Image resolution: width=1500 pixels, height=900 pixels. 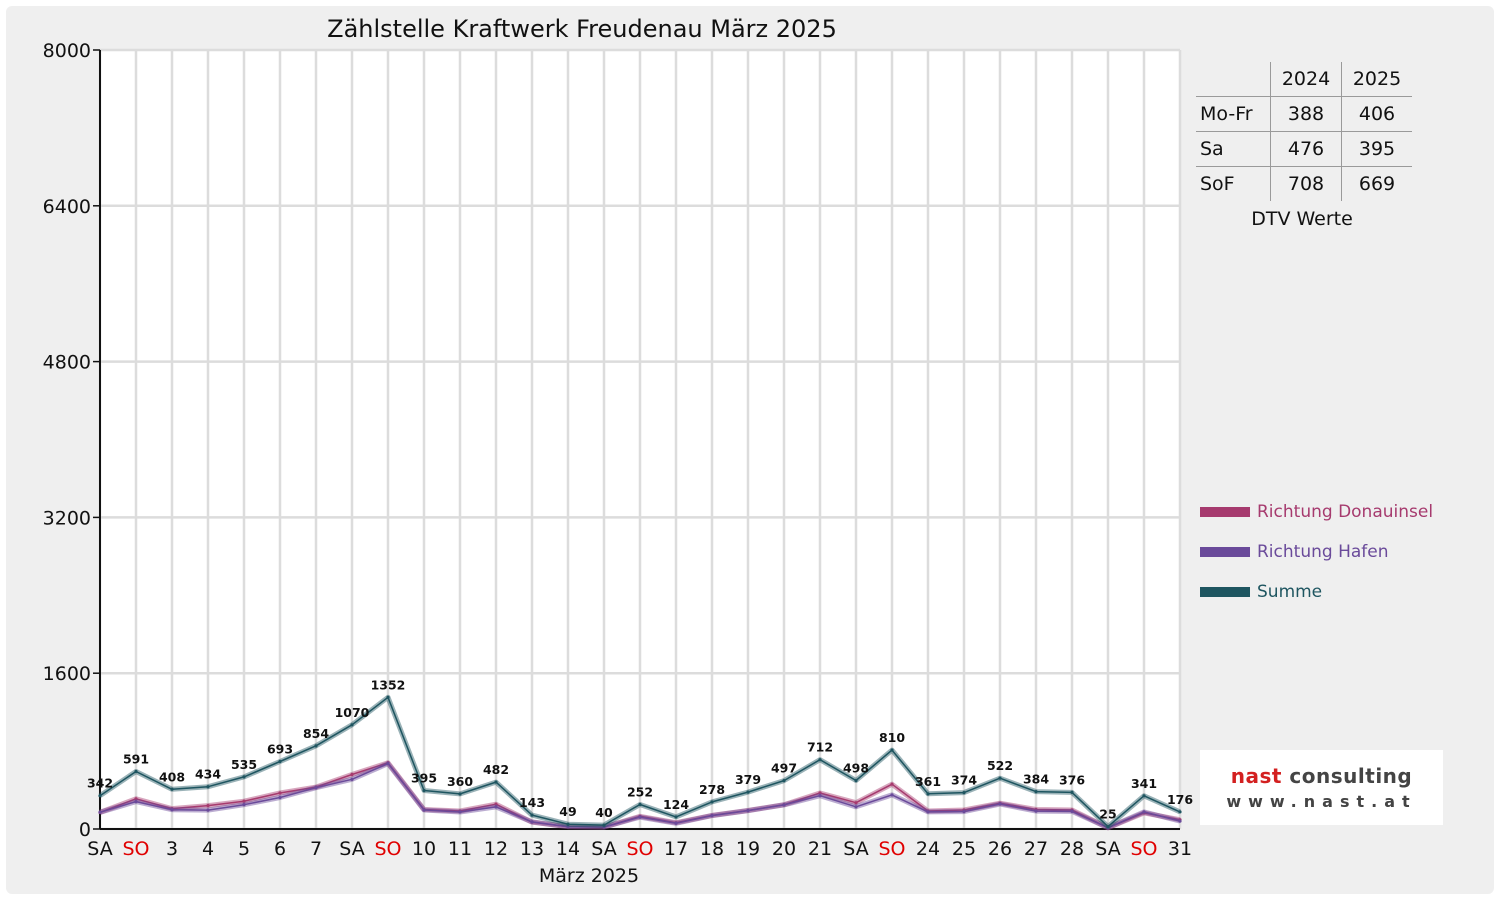 I want to click on data-label: 252, so click(x=640, y=791).